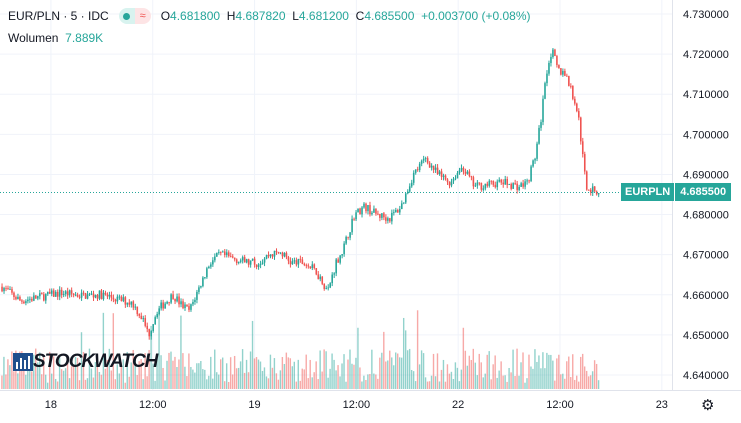  What do you see at coordinates (708, 405) in the screenshot?
I see `gear-icon: ⚙` at bounding box center [708, 405].